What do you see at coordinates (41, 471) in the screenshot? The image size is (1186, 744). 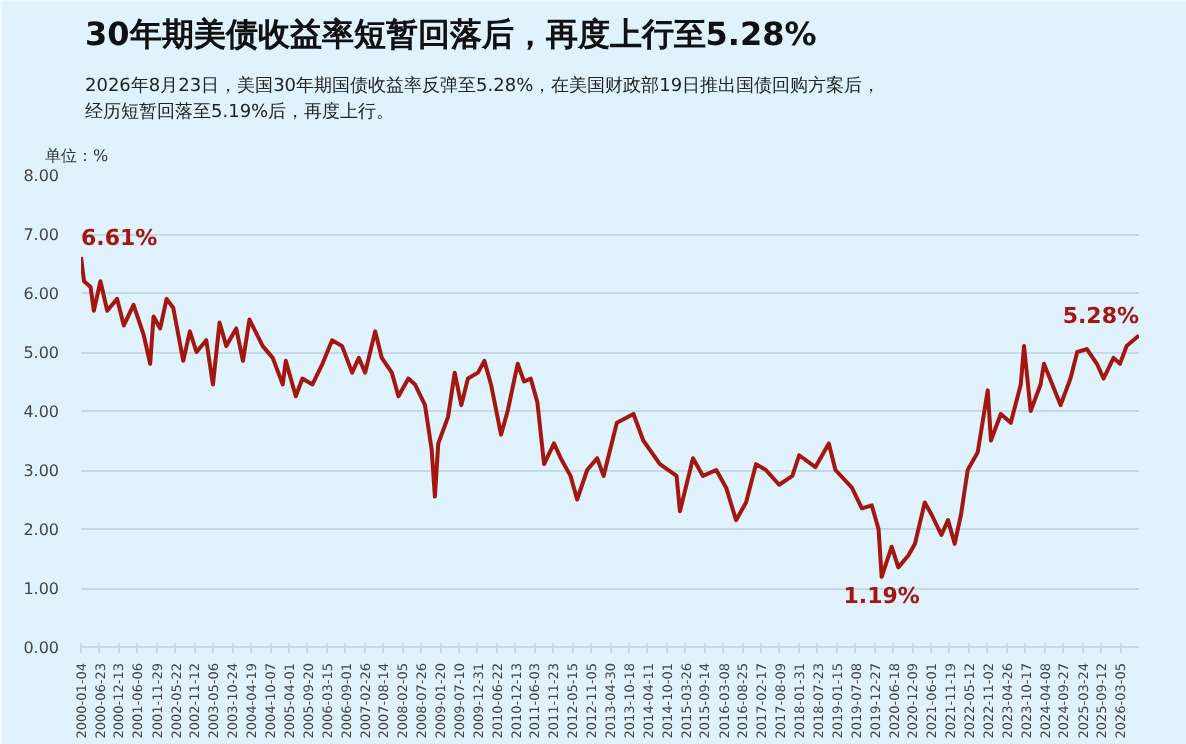 I see `y-tick-label: 3.00` at bounding box center [41, 471].